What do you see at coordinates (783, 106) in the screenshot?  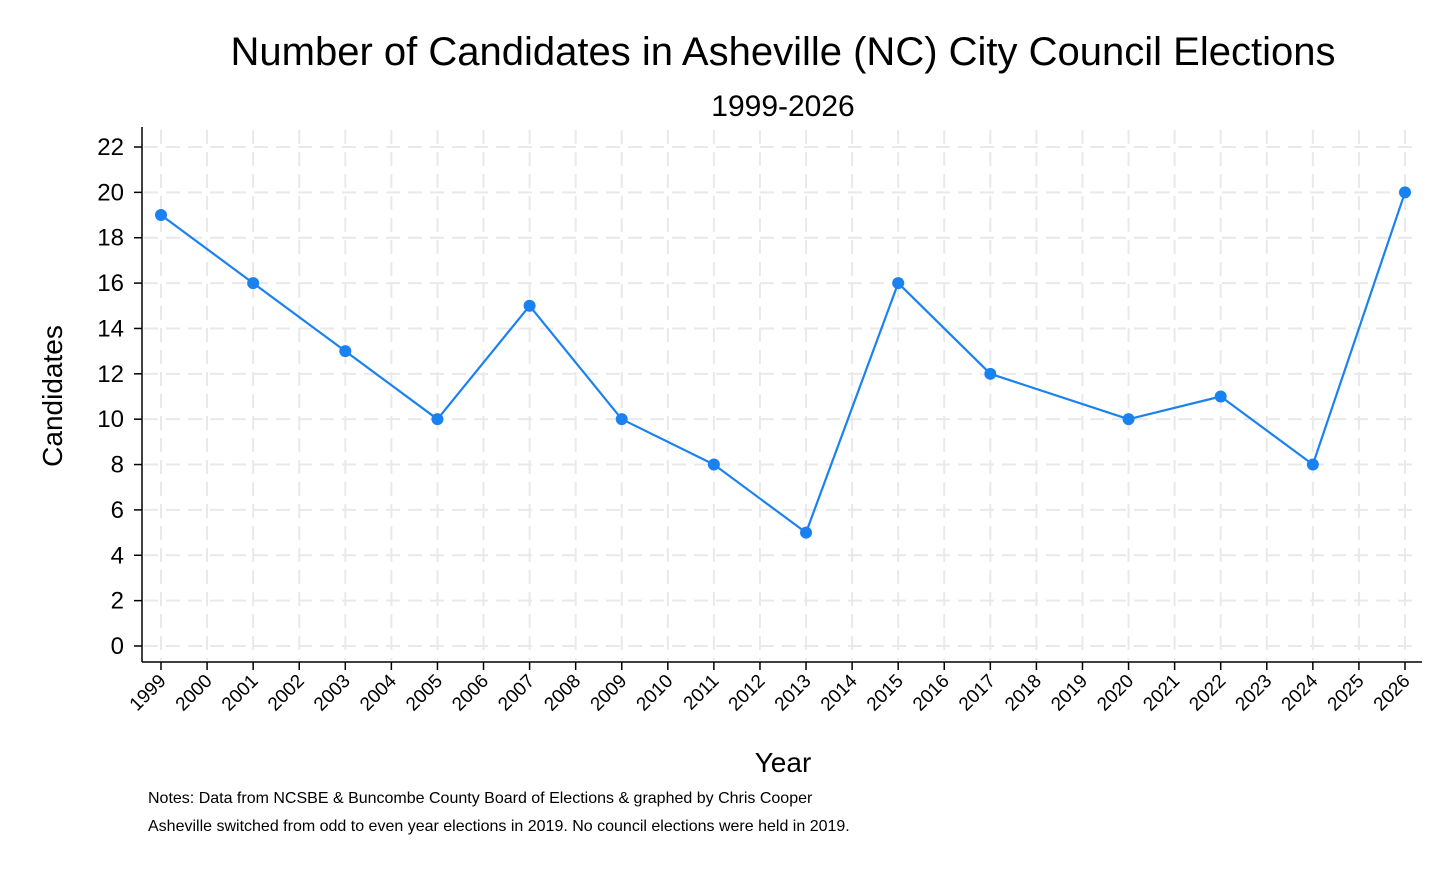 I see `chart-subtitle: 1999-2026` at bounding box center [783, 106].